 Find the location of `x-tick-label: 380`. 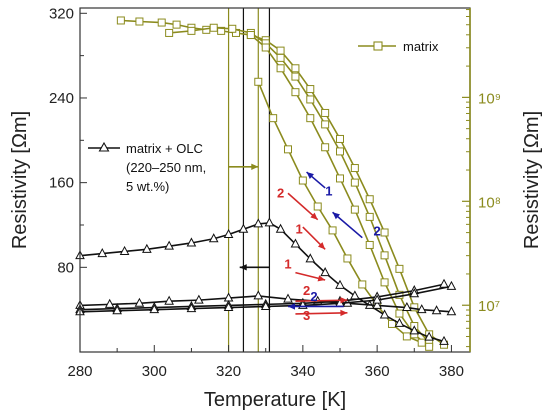

x-tick-label: 380 is located at coordinates (451, 371).